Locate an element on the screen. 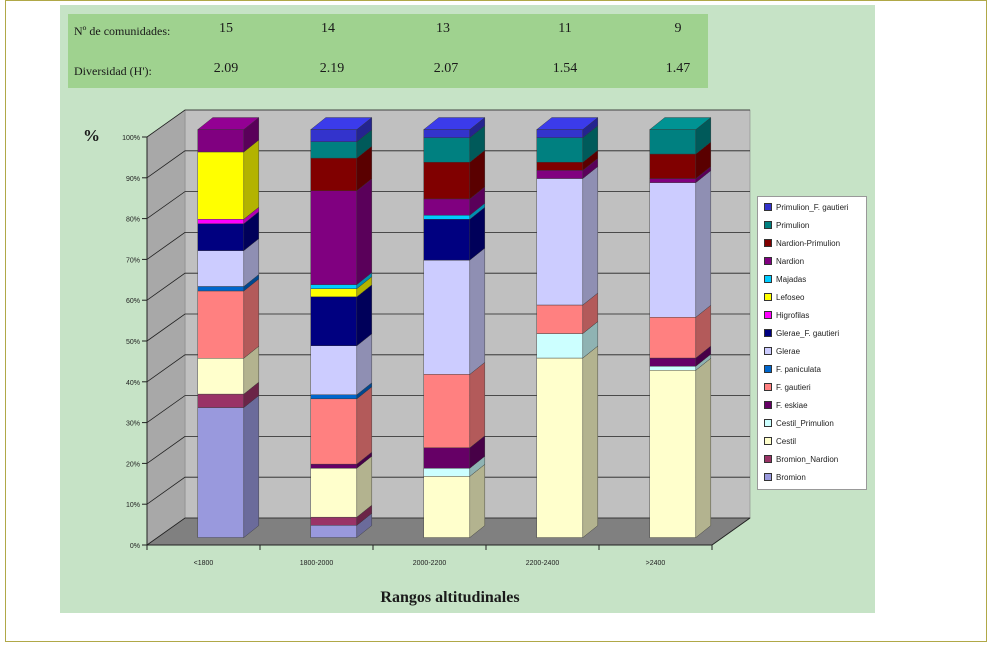 This screenshot has width=994, height=647. legend-item: Primulion is located at coordinates (786, 225).